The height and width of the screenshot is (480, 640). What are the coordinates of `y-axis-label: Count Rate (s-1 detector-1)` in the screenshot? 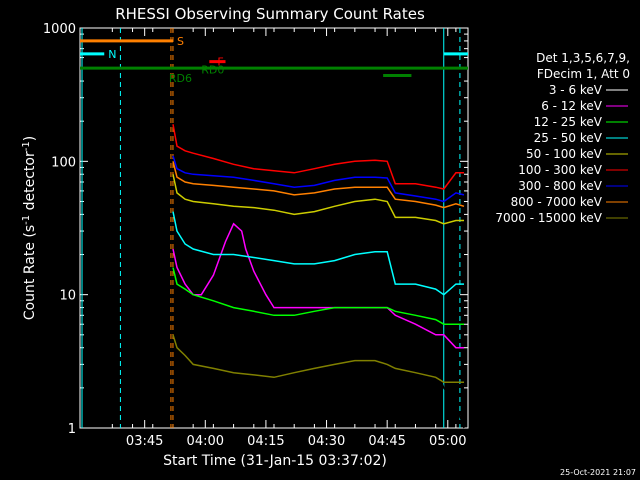 It's located at (29, 228).